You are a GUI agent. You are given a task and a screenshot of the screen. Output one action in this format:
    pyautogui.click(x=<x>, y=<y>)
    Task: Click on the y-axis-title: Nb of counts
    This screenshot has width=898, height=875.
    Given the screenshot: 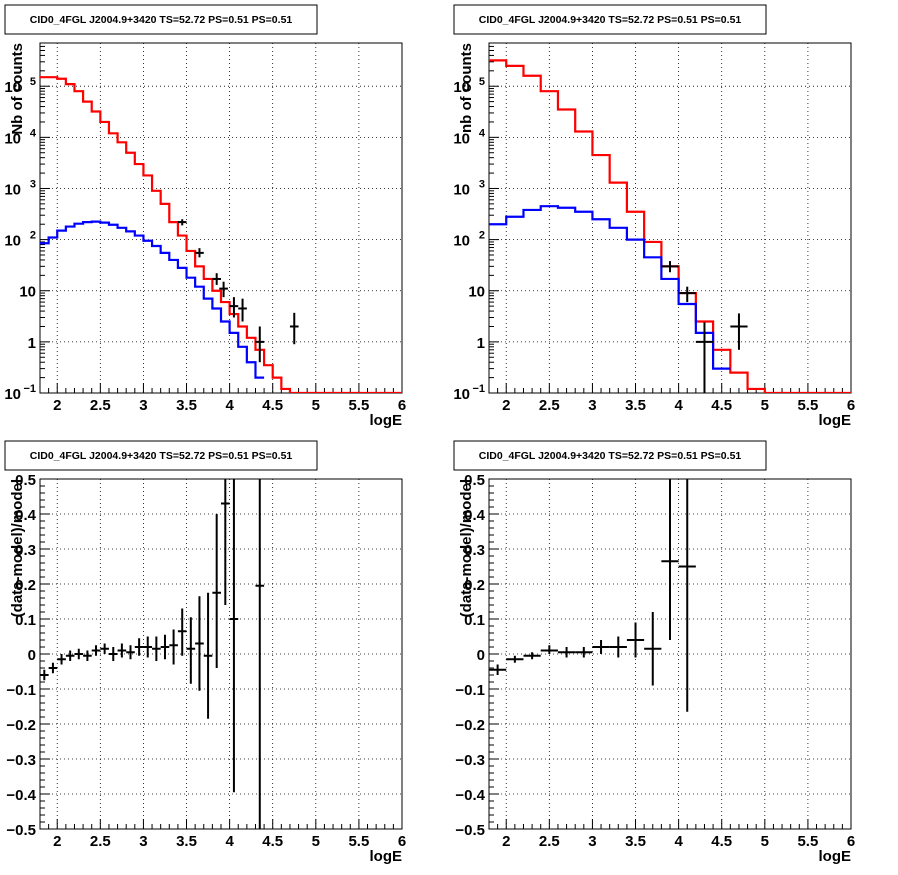 What is the action you would take?
    pyautogui.click(x=17, y=89)
    